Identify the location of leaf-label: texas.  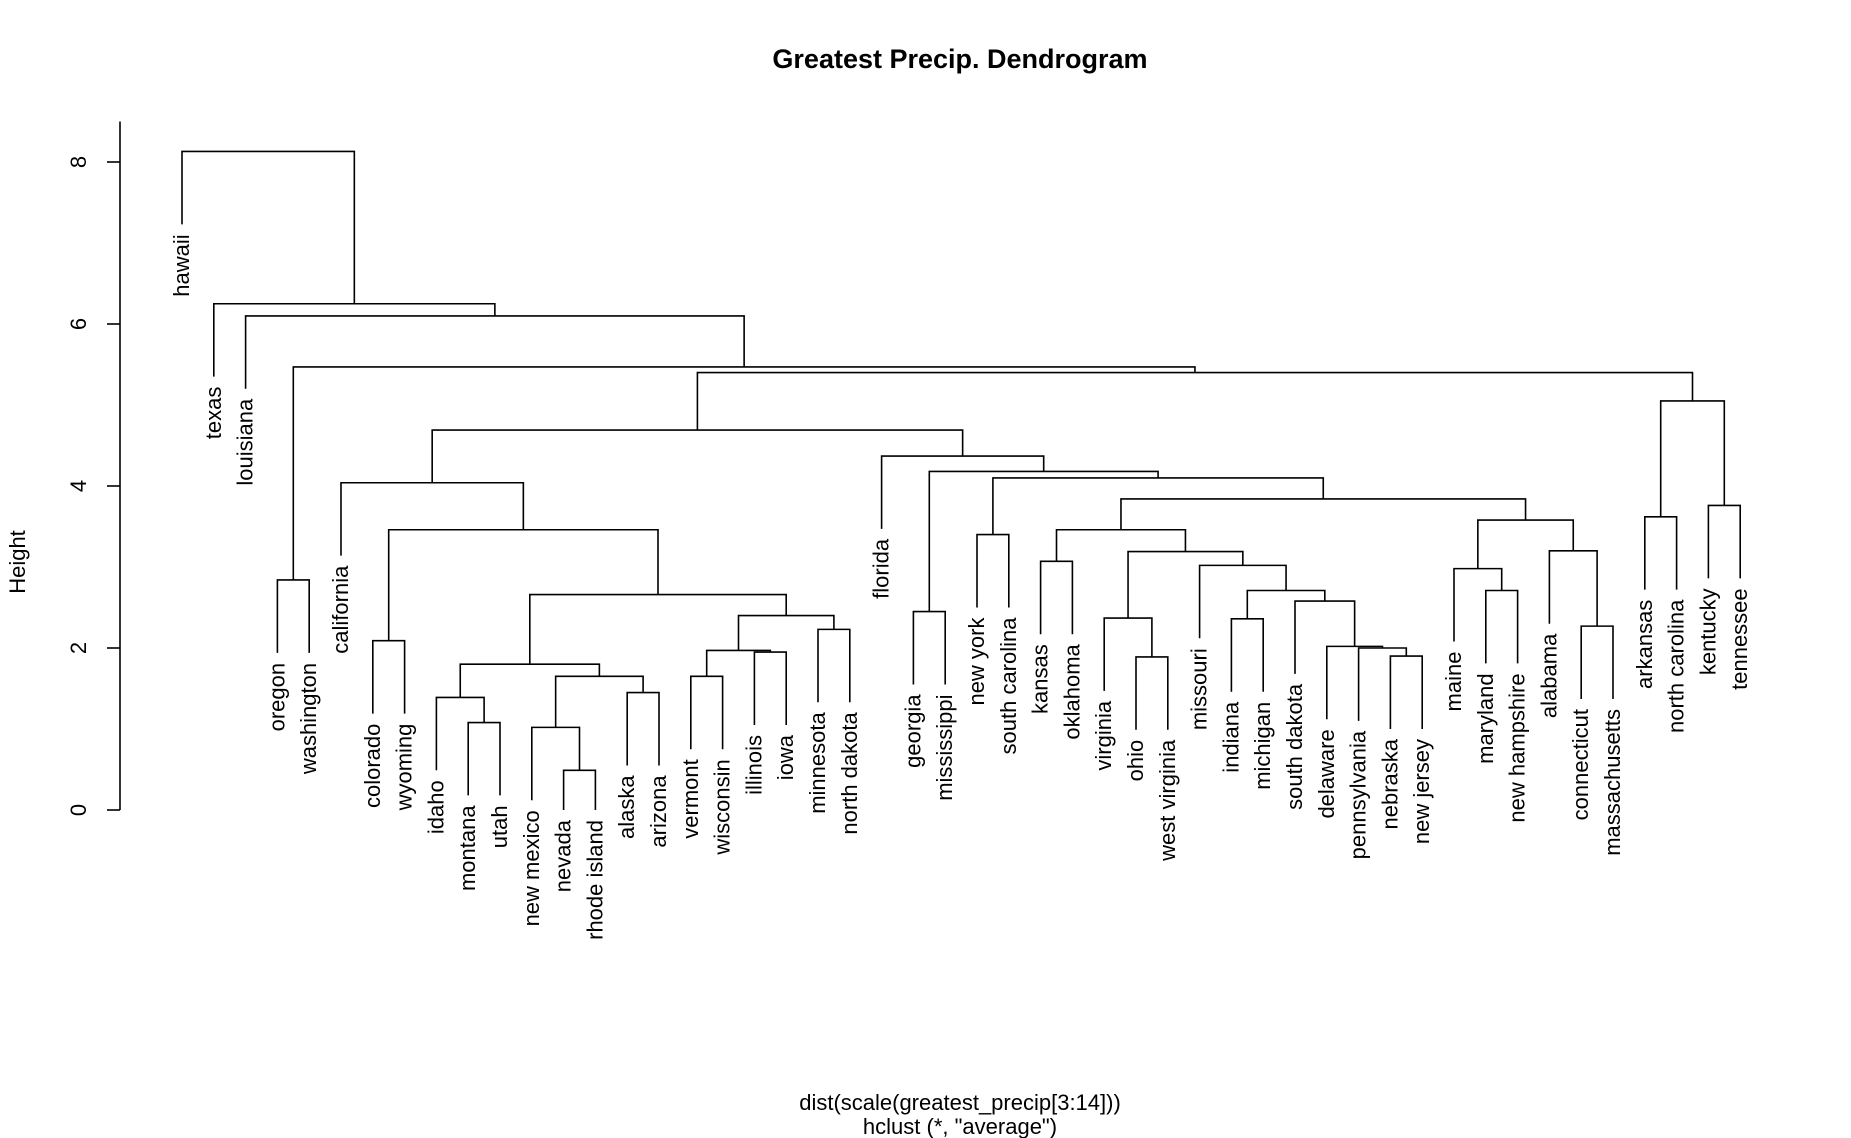
(213, 413).